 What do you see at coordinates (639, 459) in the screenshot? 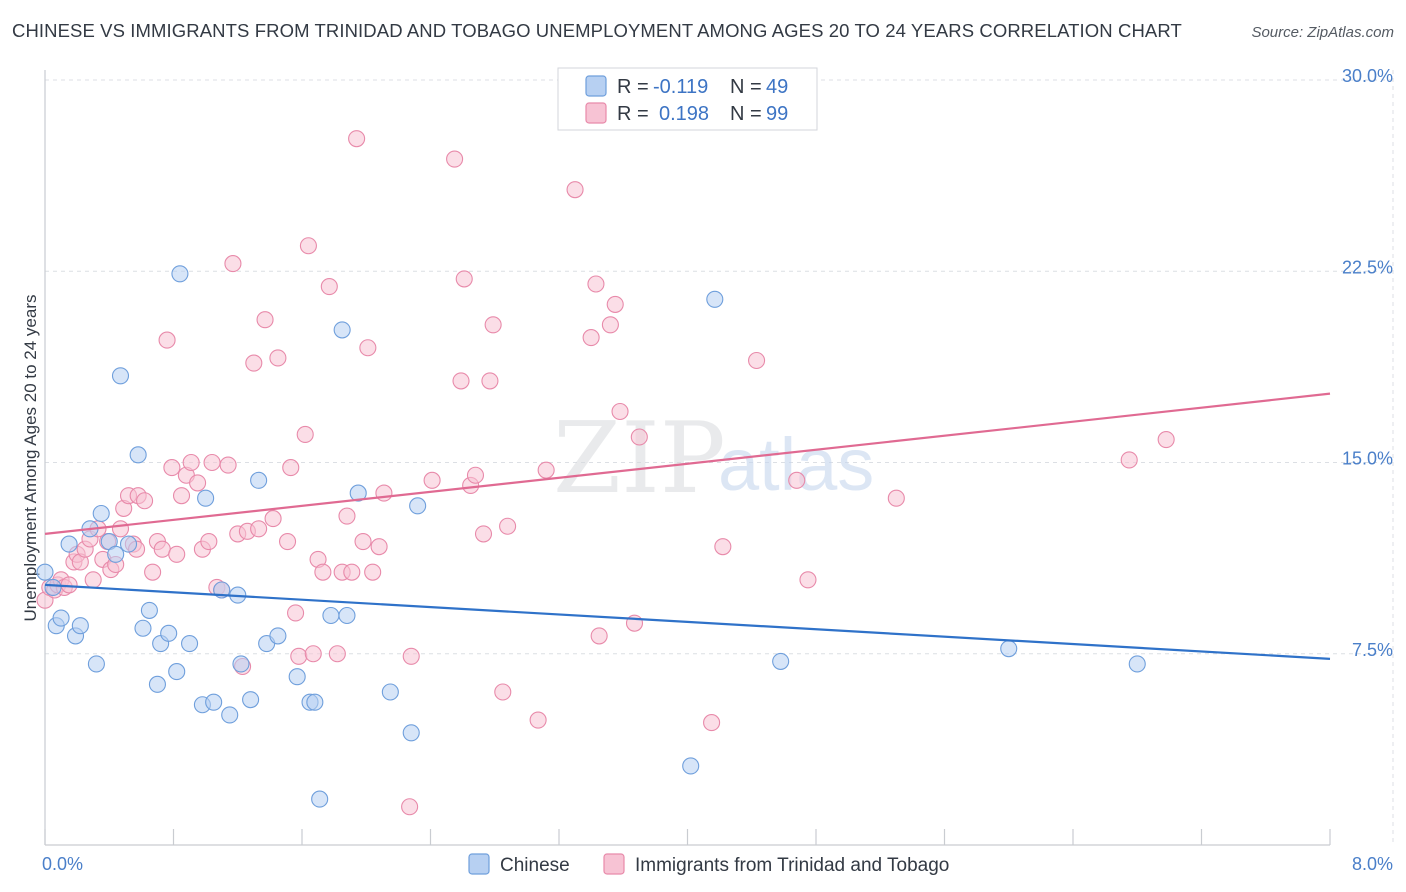
I see `watermark-zip: ZIP` at bounding box center [639, 459].